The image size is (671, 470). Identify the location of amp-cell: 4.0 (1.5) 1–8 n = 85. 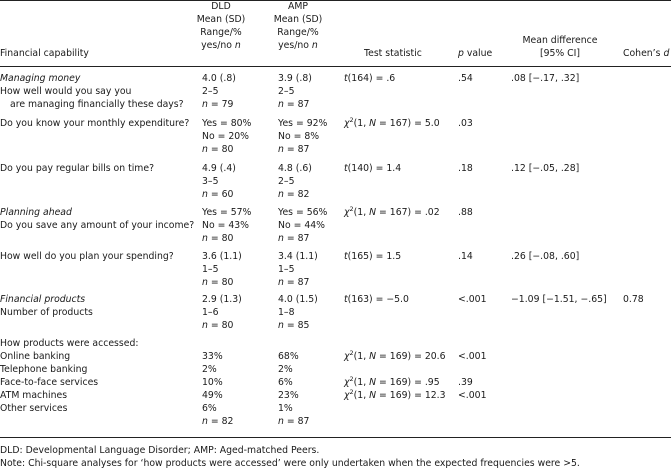
(298, 312).